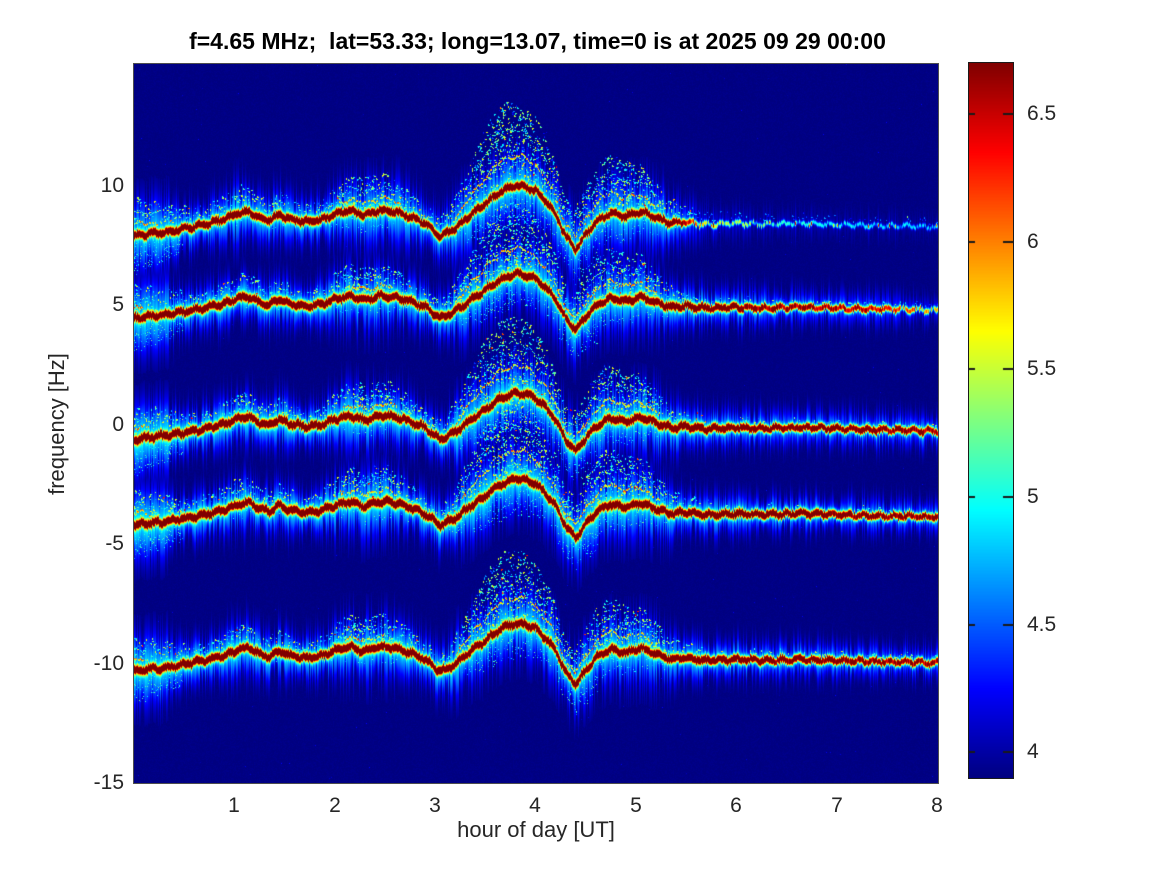 Image resolution: width=1167 pixels, height=875 pixels. What do you see at coordinates (535, 805) in the screenshot?
I see `x-tick-label: 4` at bounding box center [535, 805].